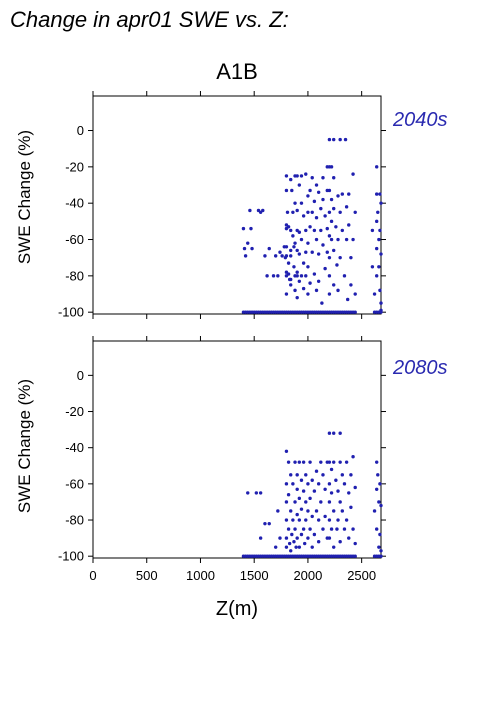  I want to click on x-tick-label: 1500, so click(254, 575).